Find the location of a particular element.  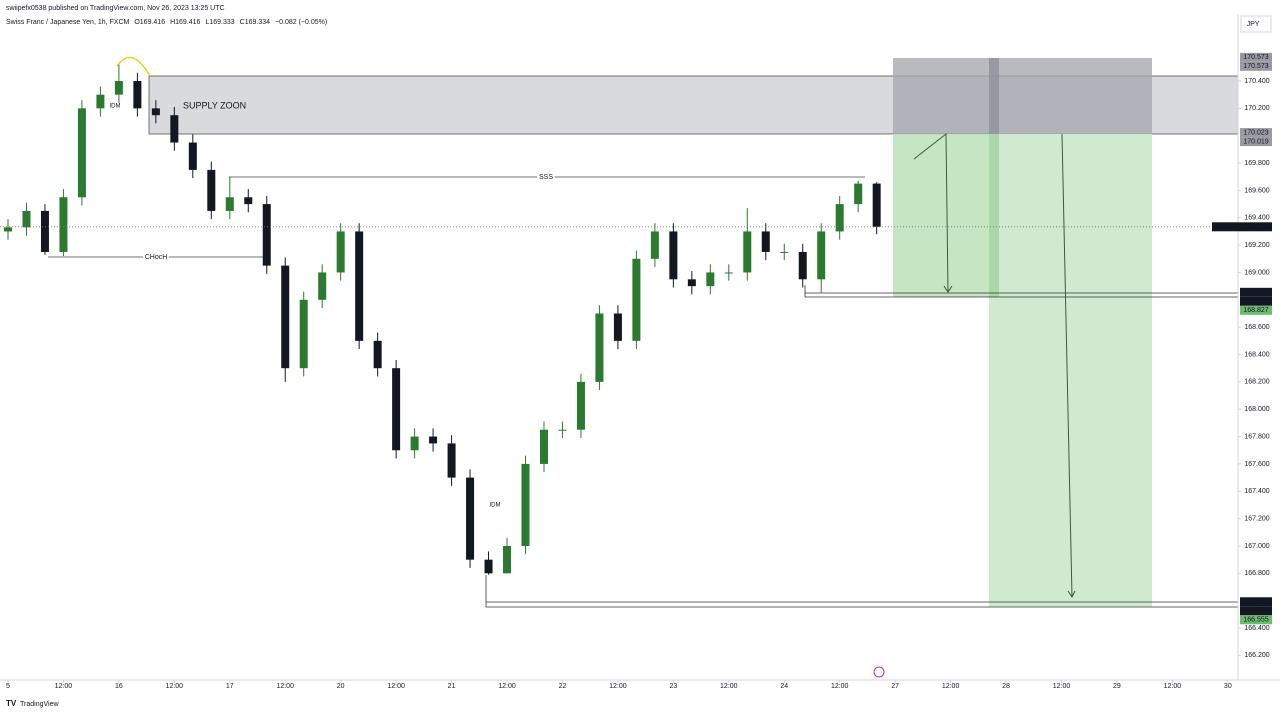

target-zone-overlap is located at coordinates (994, 215).